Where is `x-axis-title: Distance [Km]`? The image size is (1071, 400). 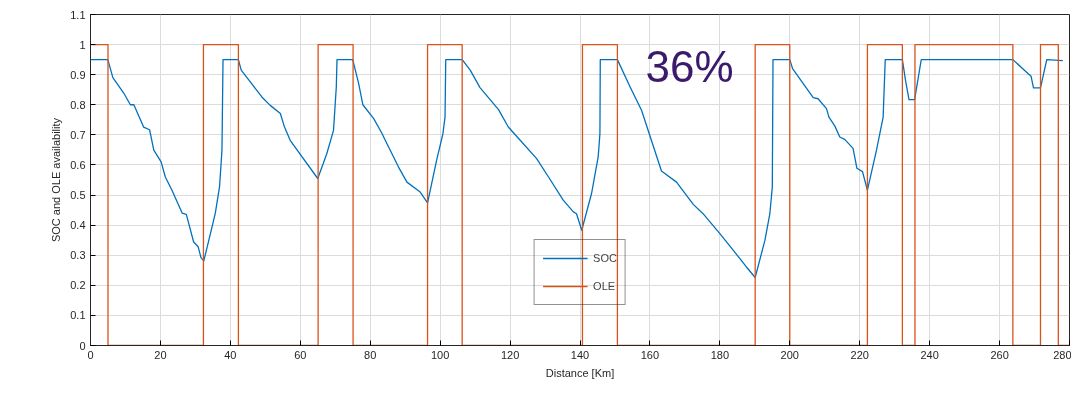
x-axis-title: Distance [Km] is located at coordinates (580, 372).